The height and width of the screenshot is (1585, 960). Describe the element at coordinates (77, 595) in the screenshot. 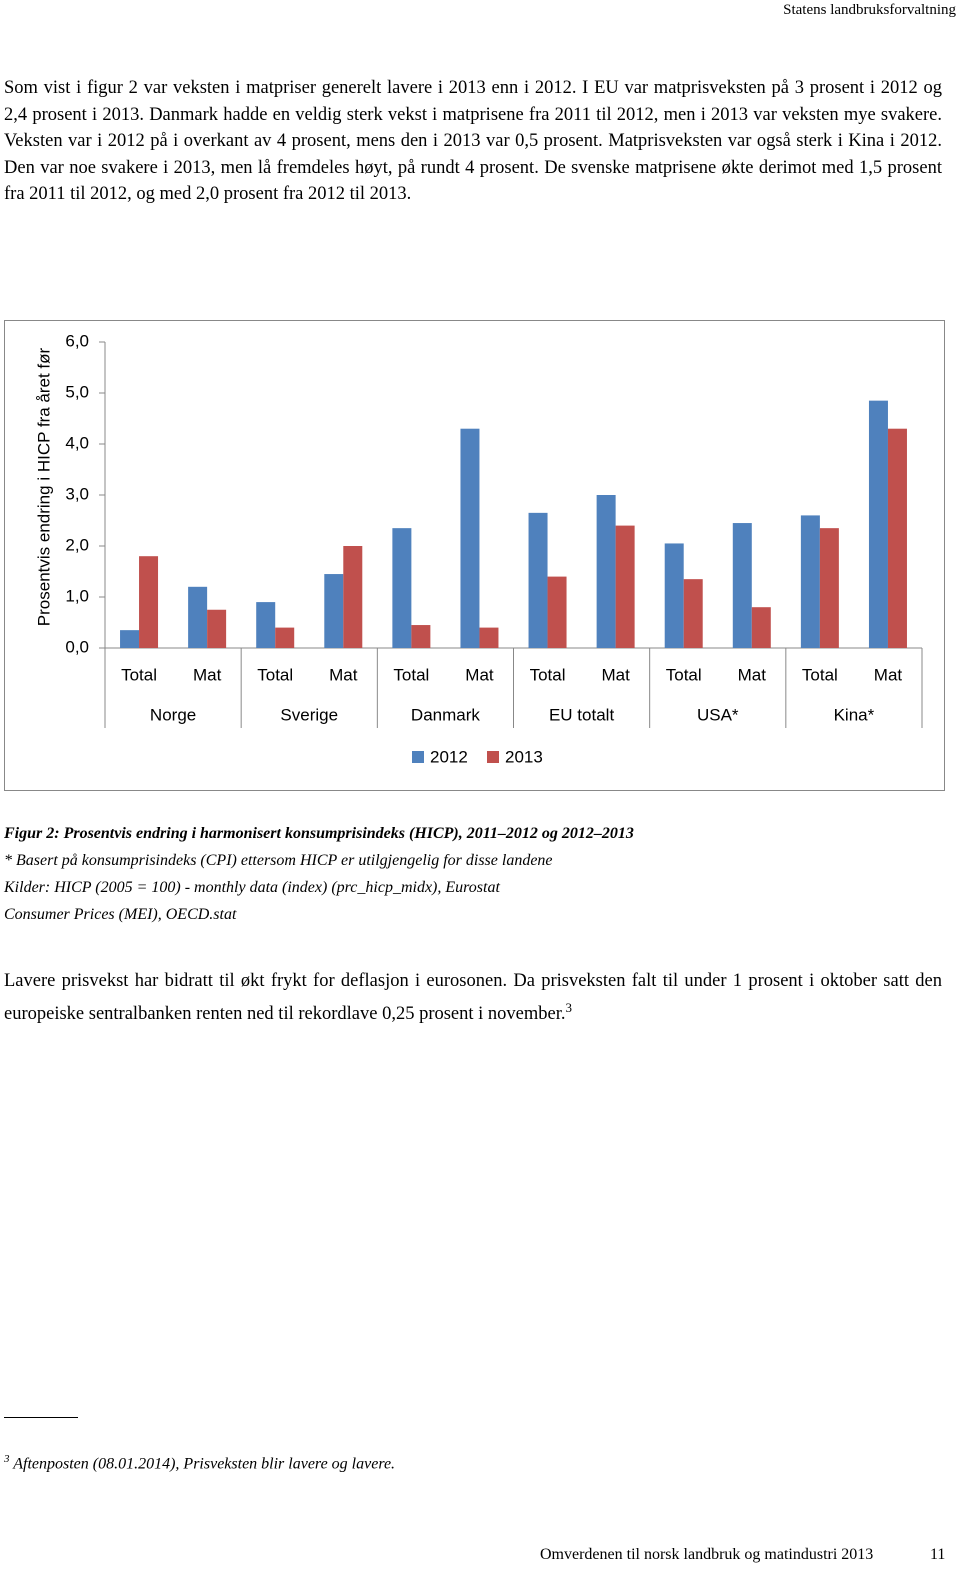

I see `y-tick-label: 1,0` at that location.